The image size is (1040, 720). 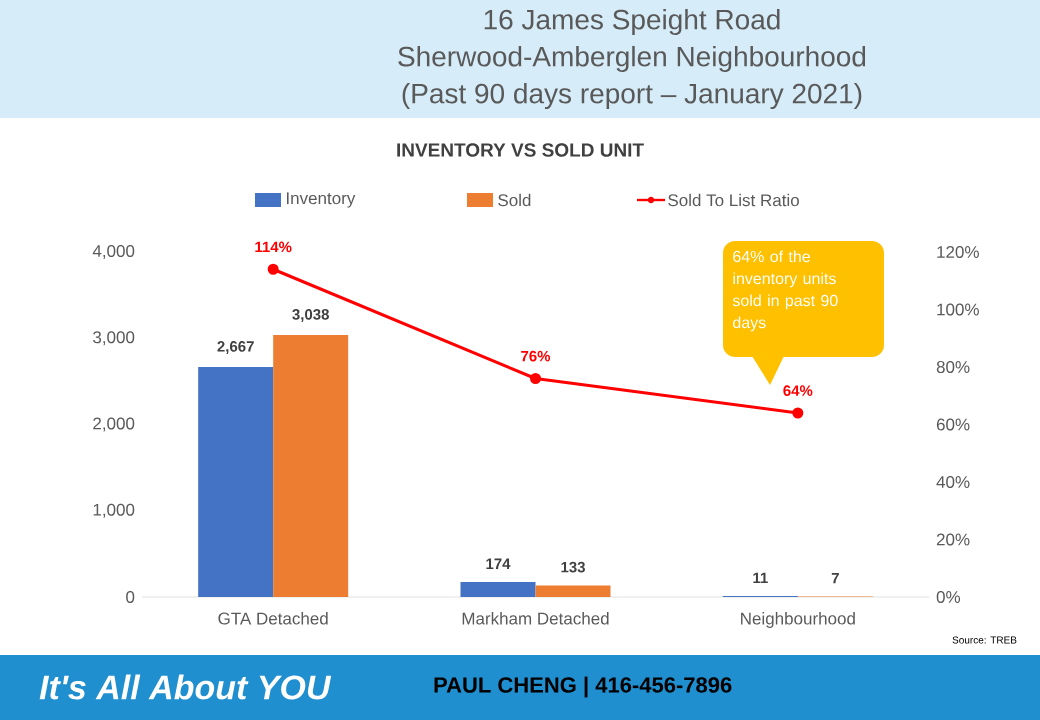 What do you see at coordinates (130, 597) in the screenshot?
I see `y-tick-label: 0` at bounding box center [130, 597].